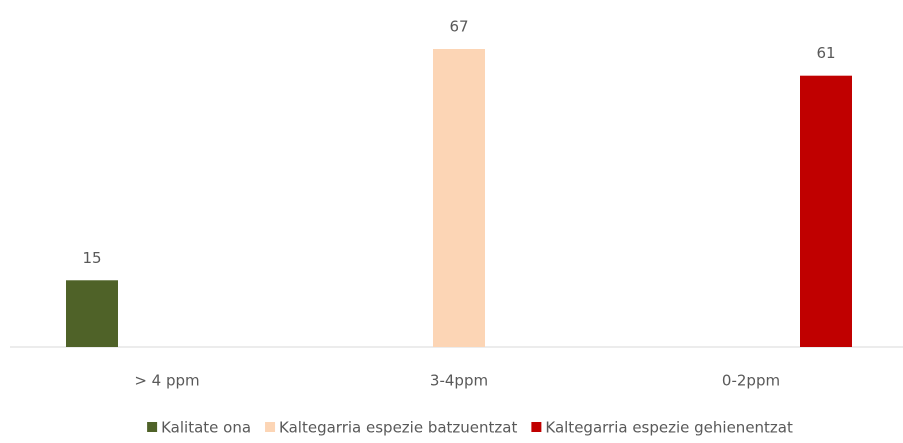  I want to click on data-label: 15, so click(91, 258).